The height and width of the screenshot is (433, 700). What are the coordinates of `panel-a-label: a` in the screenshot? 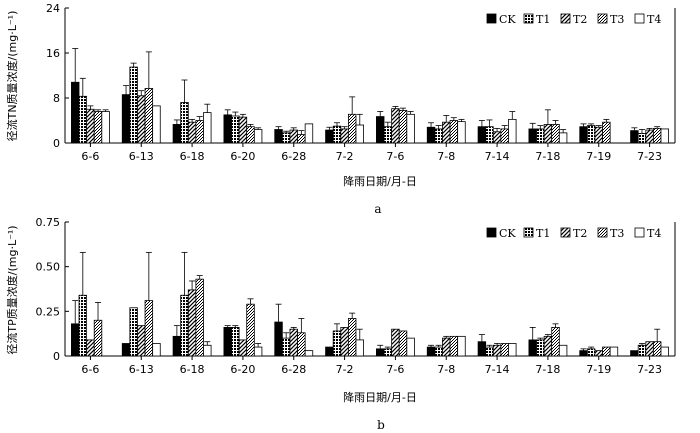 It's located at (377, 209).